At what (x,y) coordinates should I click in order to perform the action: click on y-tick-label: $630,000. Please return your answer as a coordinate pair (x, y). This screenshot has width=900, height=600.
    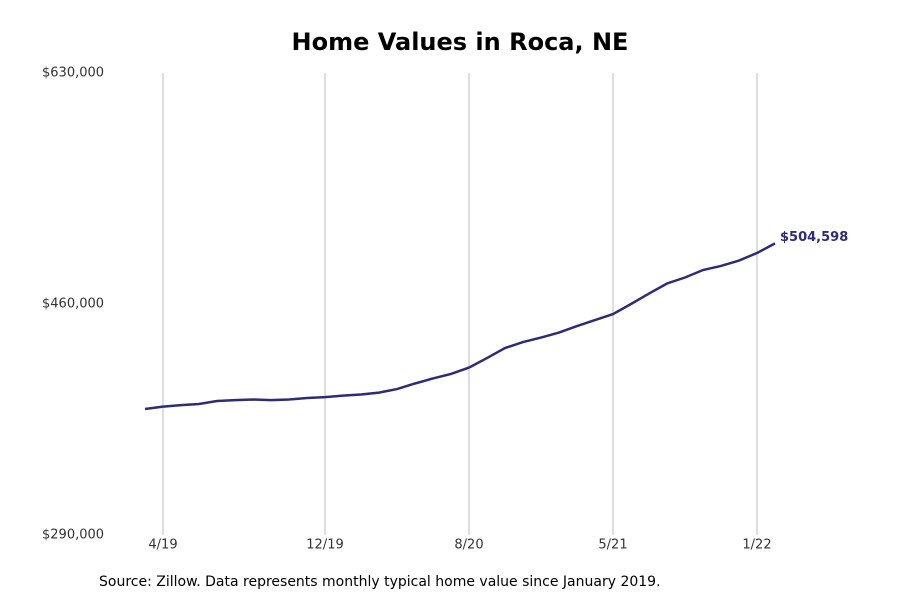
    Looking at the image, I should click on (73, 73).